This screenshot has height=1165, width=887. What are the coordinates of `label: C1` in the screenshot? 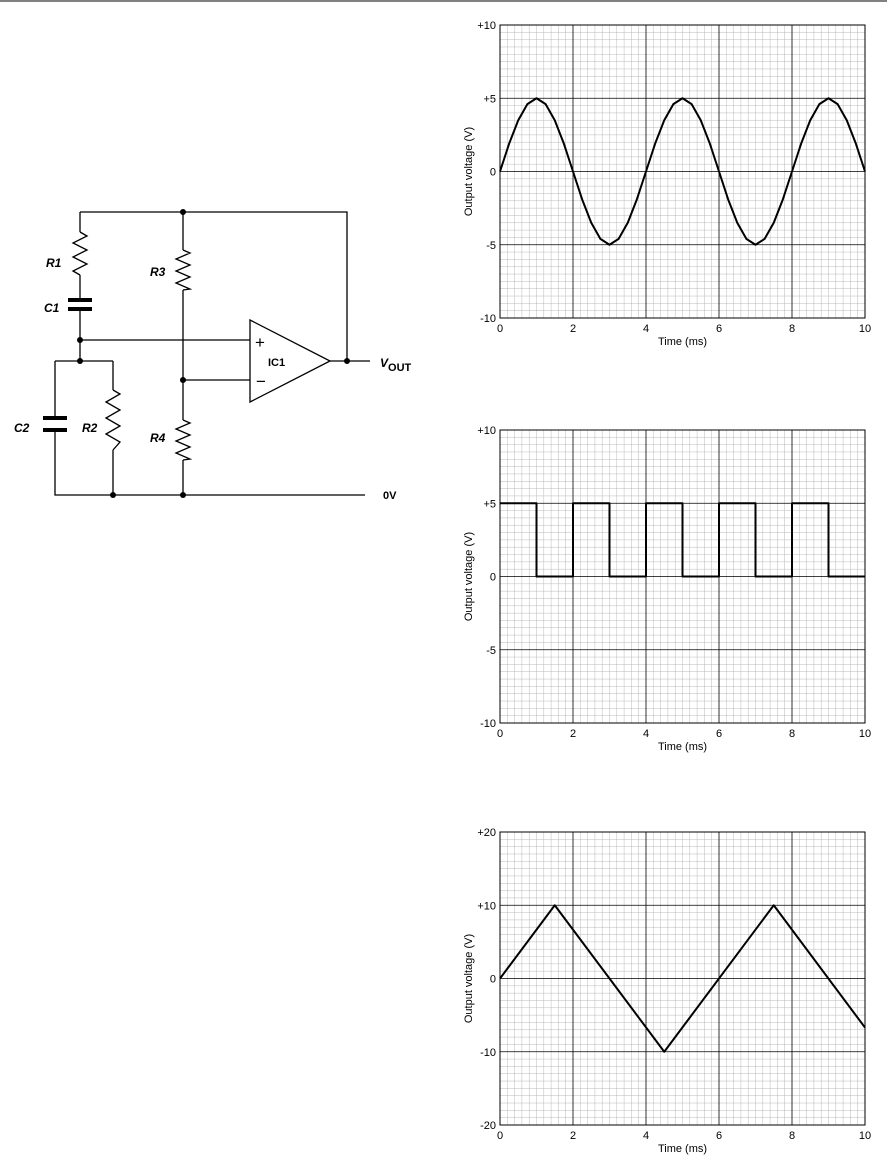 It's located at (52, 308).